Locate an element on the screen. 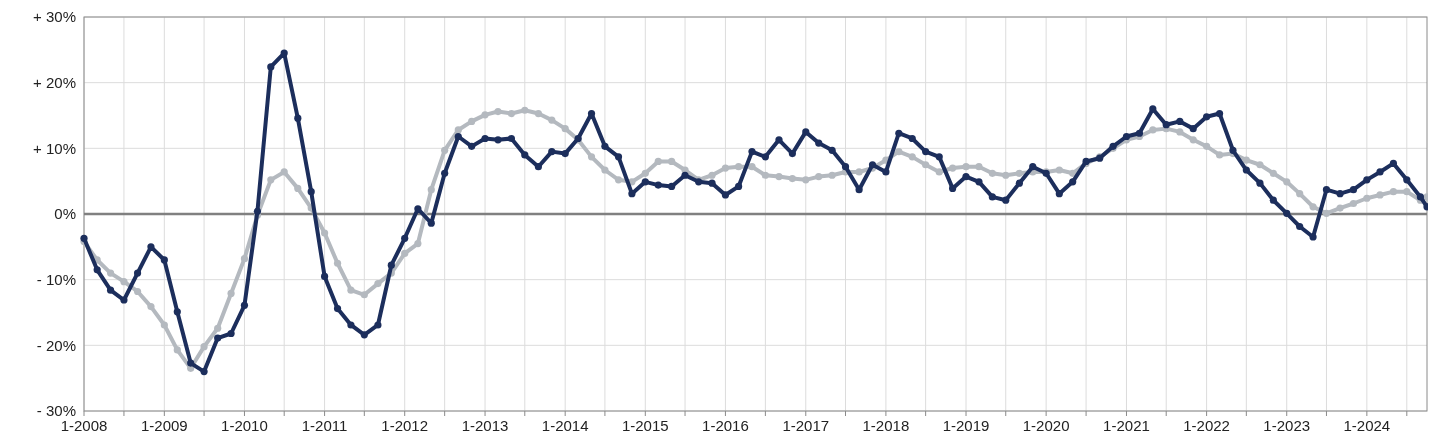 The width and height of the screenshot is (1436, 445). x-tick-label: 1-2017 is located at coordinates (806, 425).